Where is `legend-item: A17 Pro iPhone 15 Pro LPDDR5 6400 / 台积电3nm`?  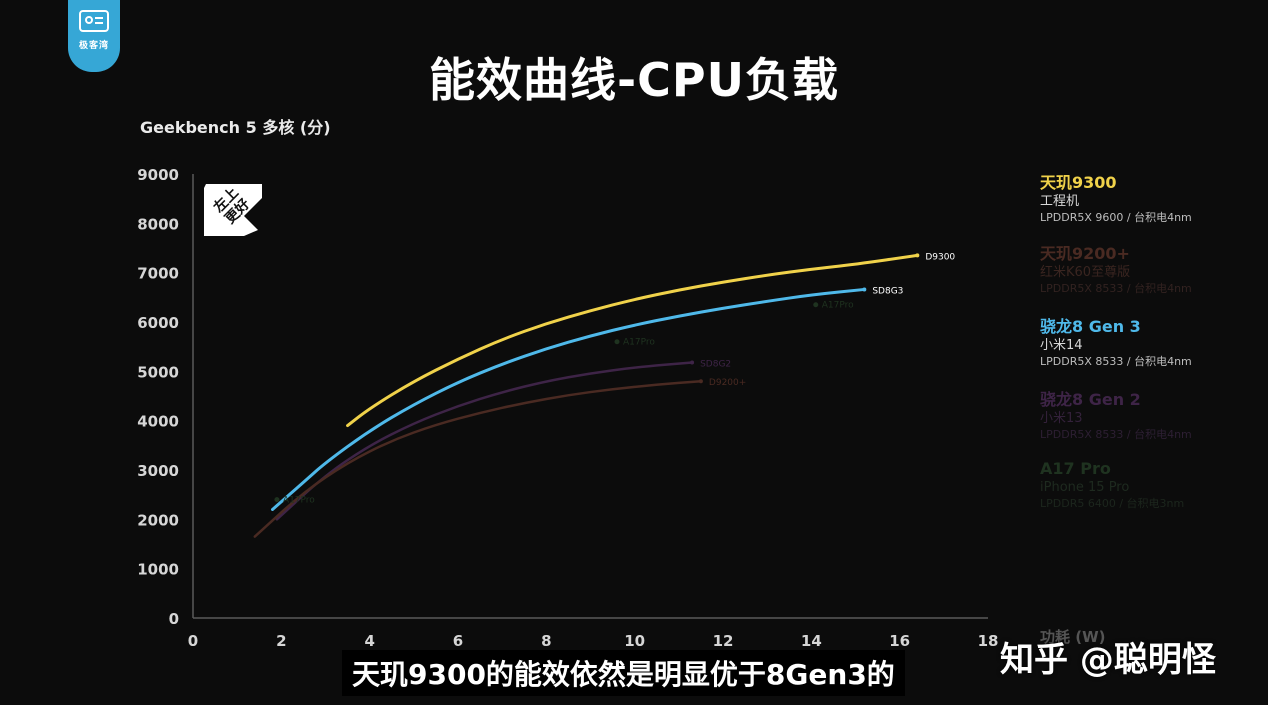 legend-item: A17 Pro iPhone 15 Pro LPDDR5 6400 / 台积电3nm is located at coordinates (1112, 485).